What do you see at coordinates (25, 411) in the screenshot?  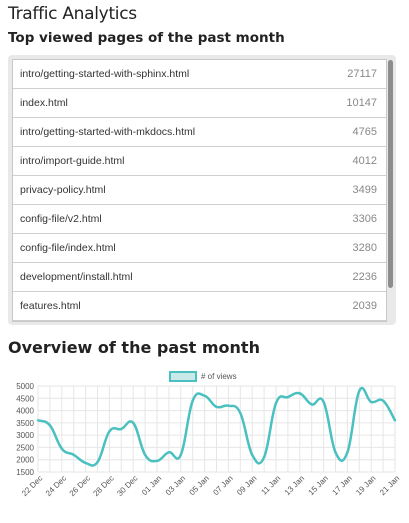 I see `y-tick-label: 4000` at bounding box center [25, 411].